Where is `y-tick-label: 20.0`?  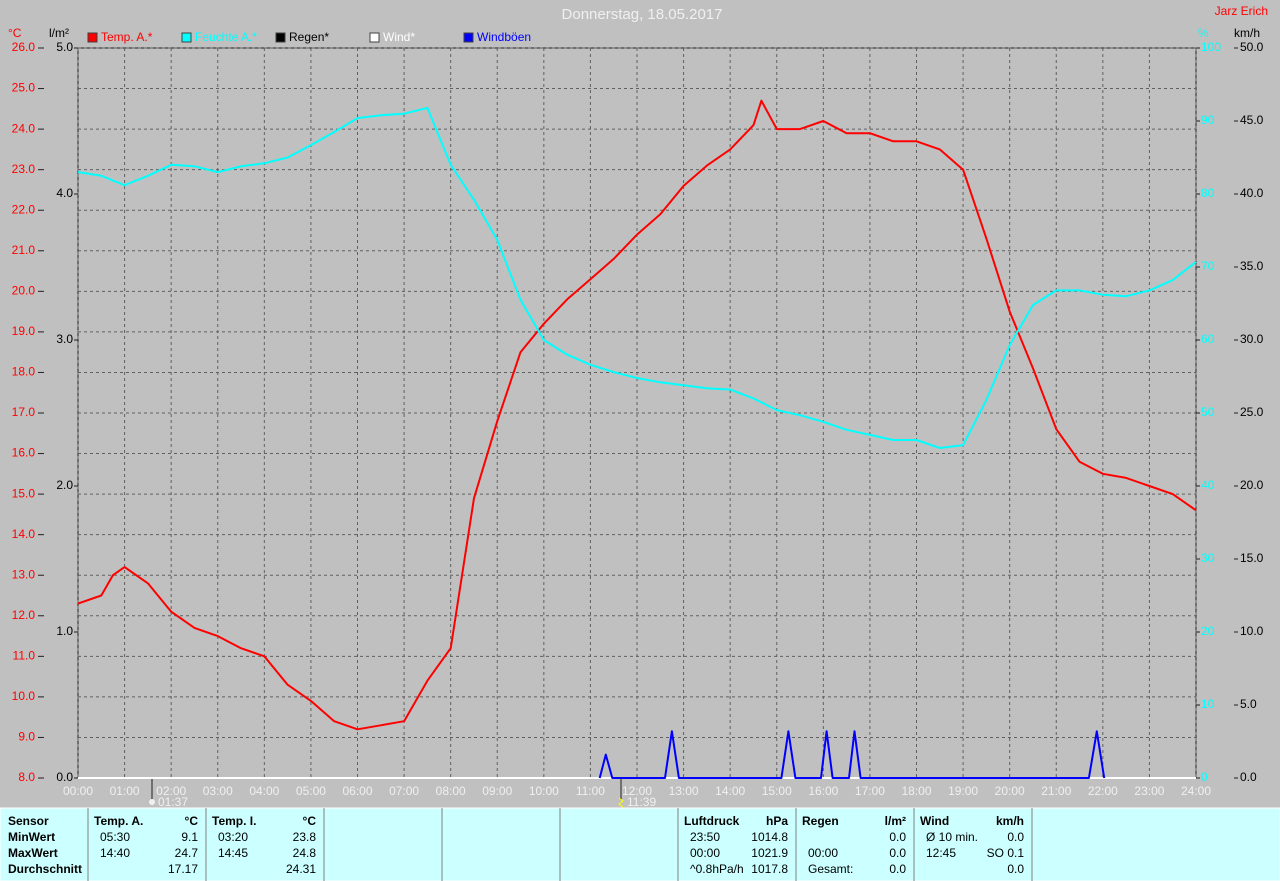 y-tick-label: 20.0 is located at coordinates (1252, 485).